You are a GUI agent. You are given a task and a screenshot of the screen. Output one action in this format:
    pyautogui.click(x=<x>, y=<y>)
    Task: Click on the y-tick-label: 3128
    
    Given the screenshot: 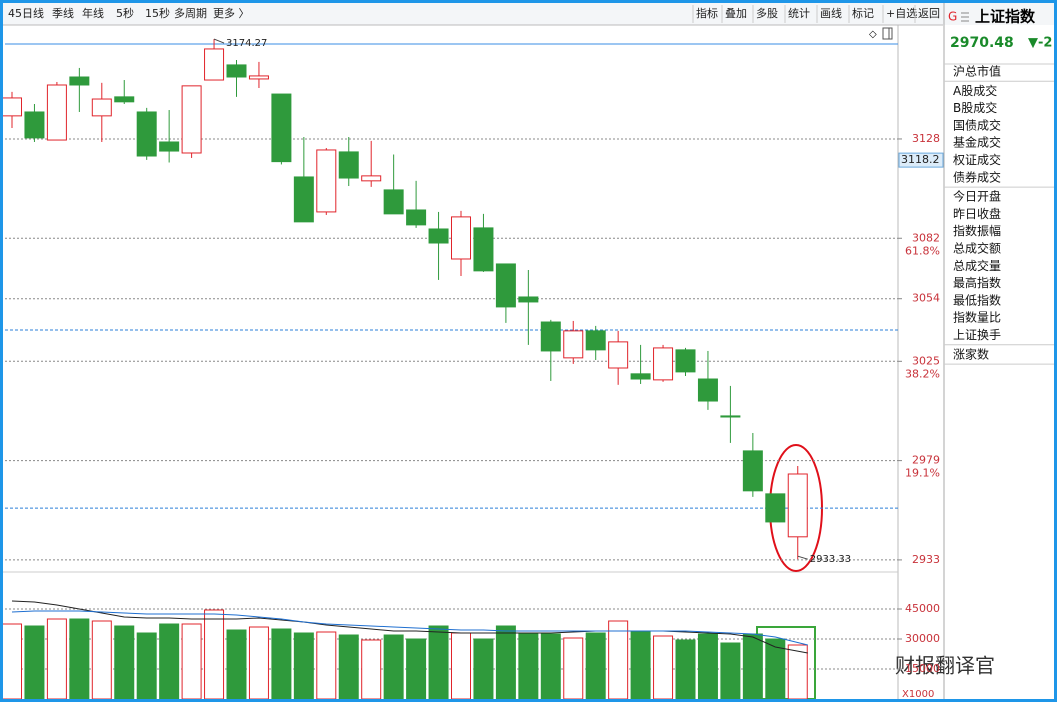 What is the action you would take?
    pyautogui.click(x=926, y=138)
    